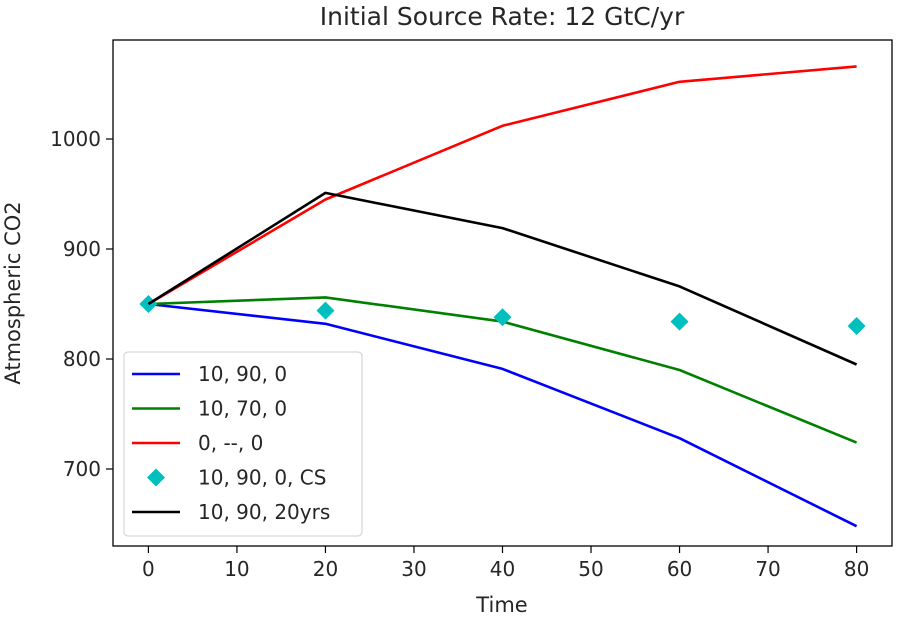 The image size is (897, 618). What do you see at coordinates (242, 374) in the screenshot?
I see `legend-label: 10, 90, 0` at bounding box center [242, 374].